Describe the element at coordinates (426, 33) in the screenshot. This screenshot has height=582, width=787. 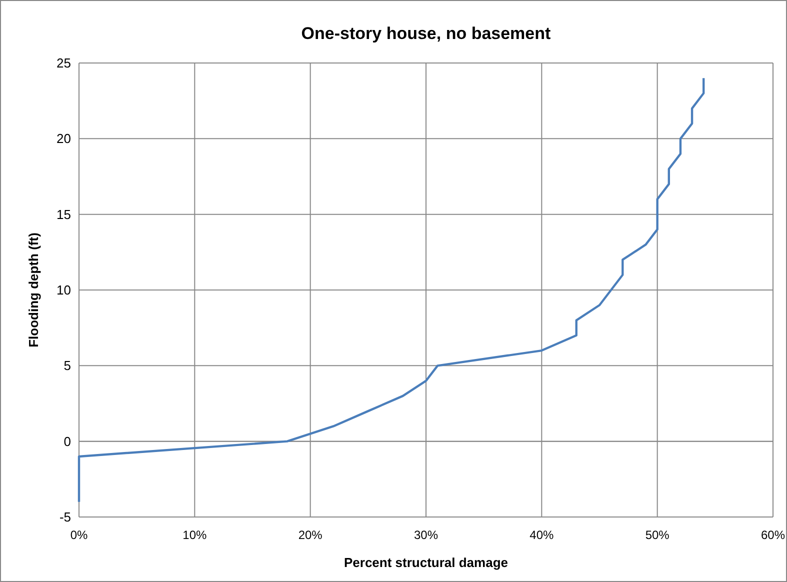
I see `chart-title: One-story house, no basement` at that location.